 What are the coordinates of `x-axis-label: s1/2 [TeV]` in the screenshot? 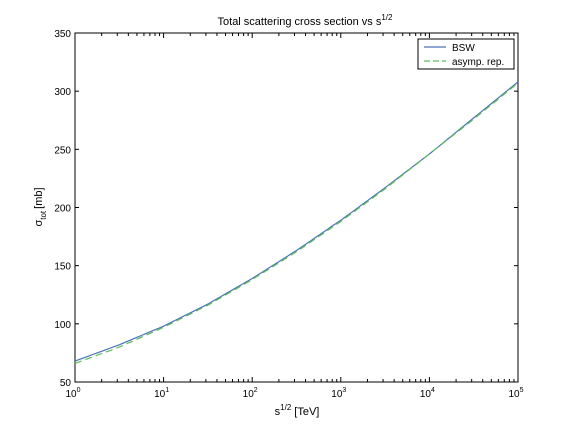 It's located at (297, 410).